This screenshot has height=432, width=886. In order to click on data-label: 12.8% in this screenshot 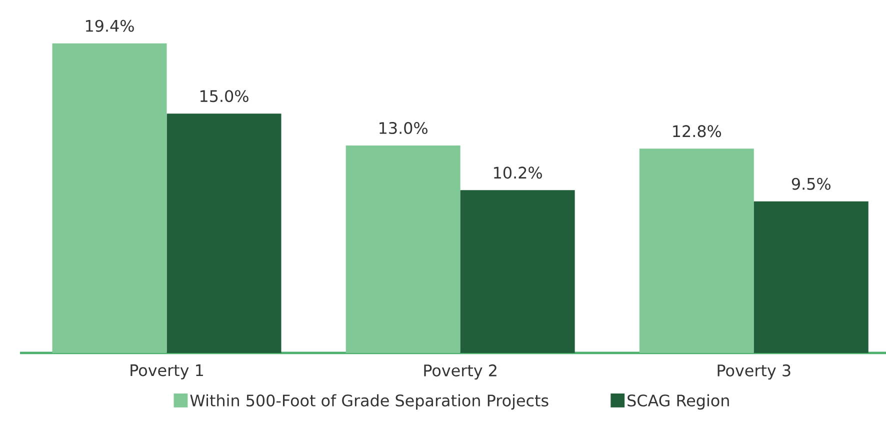, I will do `click(697, 131)`.